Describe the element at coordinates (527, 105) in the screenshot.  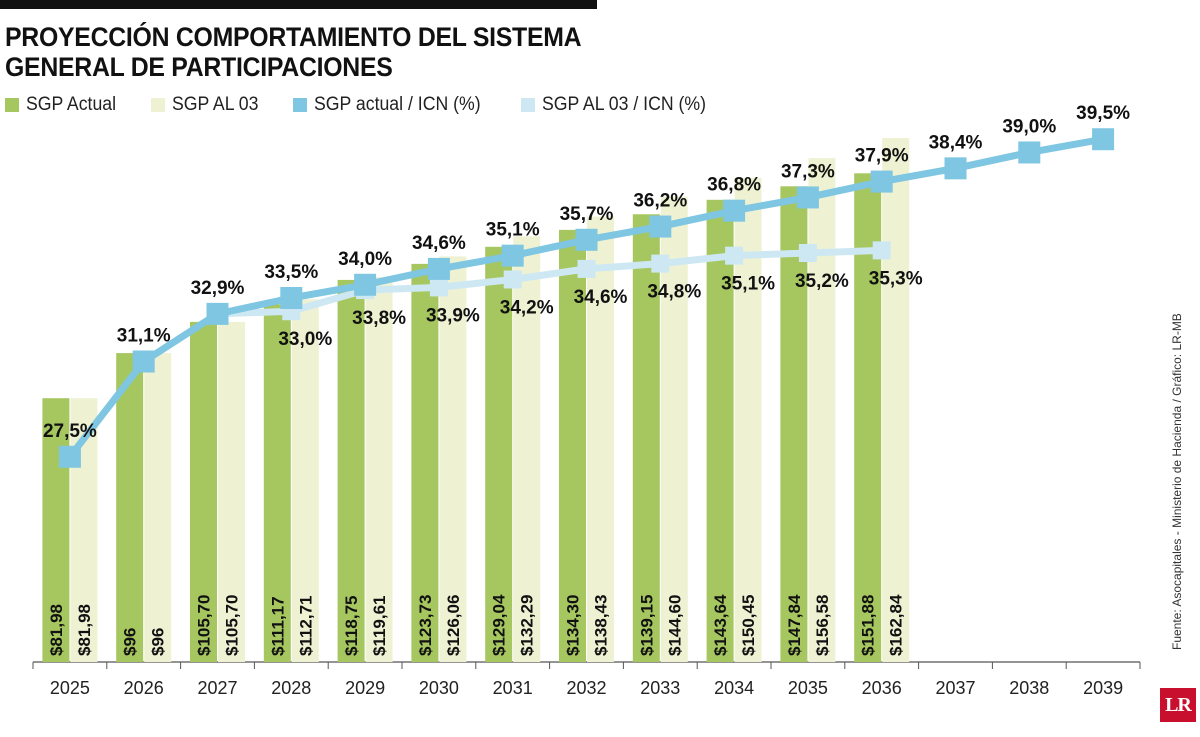
I see `legend-swatch-sgp-al-03-icn` at that location.